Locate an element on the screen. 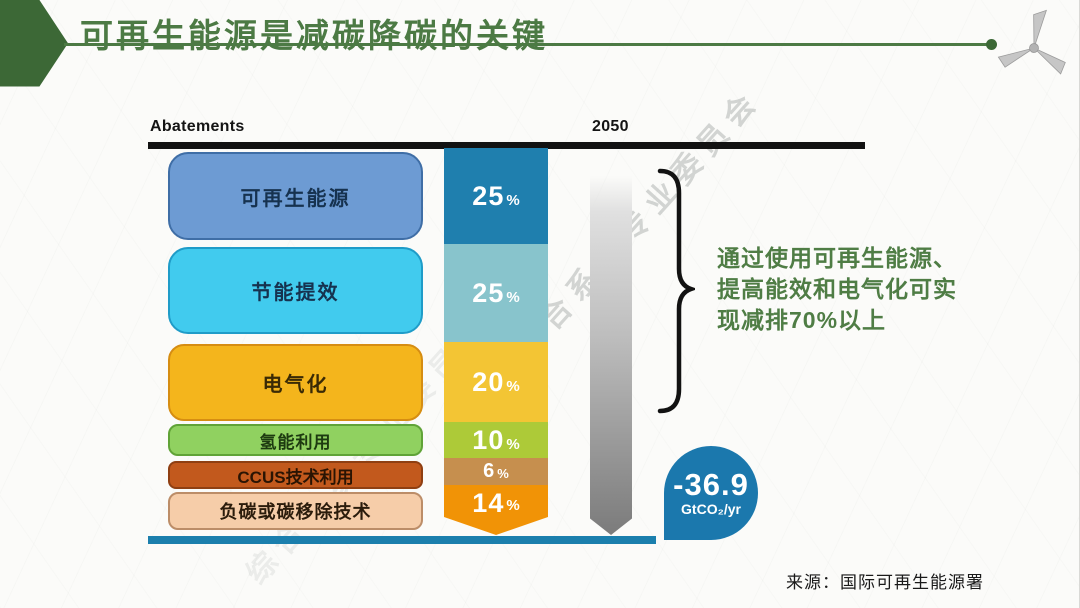  category-label: 负碳或碳移除技术 is located at coordinates (295, 512).